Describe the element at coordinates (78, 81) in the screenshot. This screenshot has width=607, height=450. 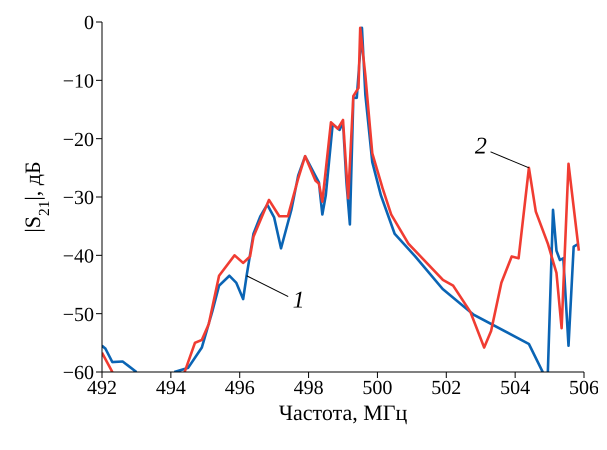
I see `y-tick-label: −10` at that location.